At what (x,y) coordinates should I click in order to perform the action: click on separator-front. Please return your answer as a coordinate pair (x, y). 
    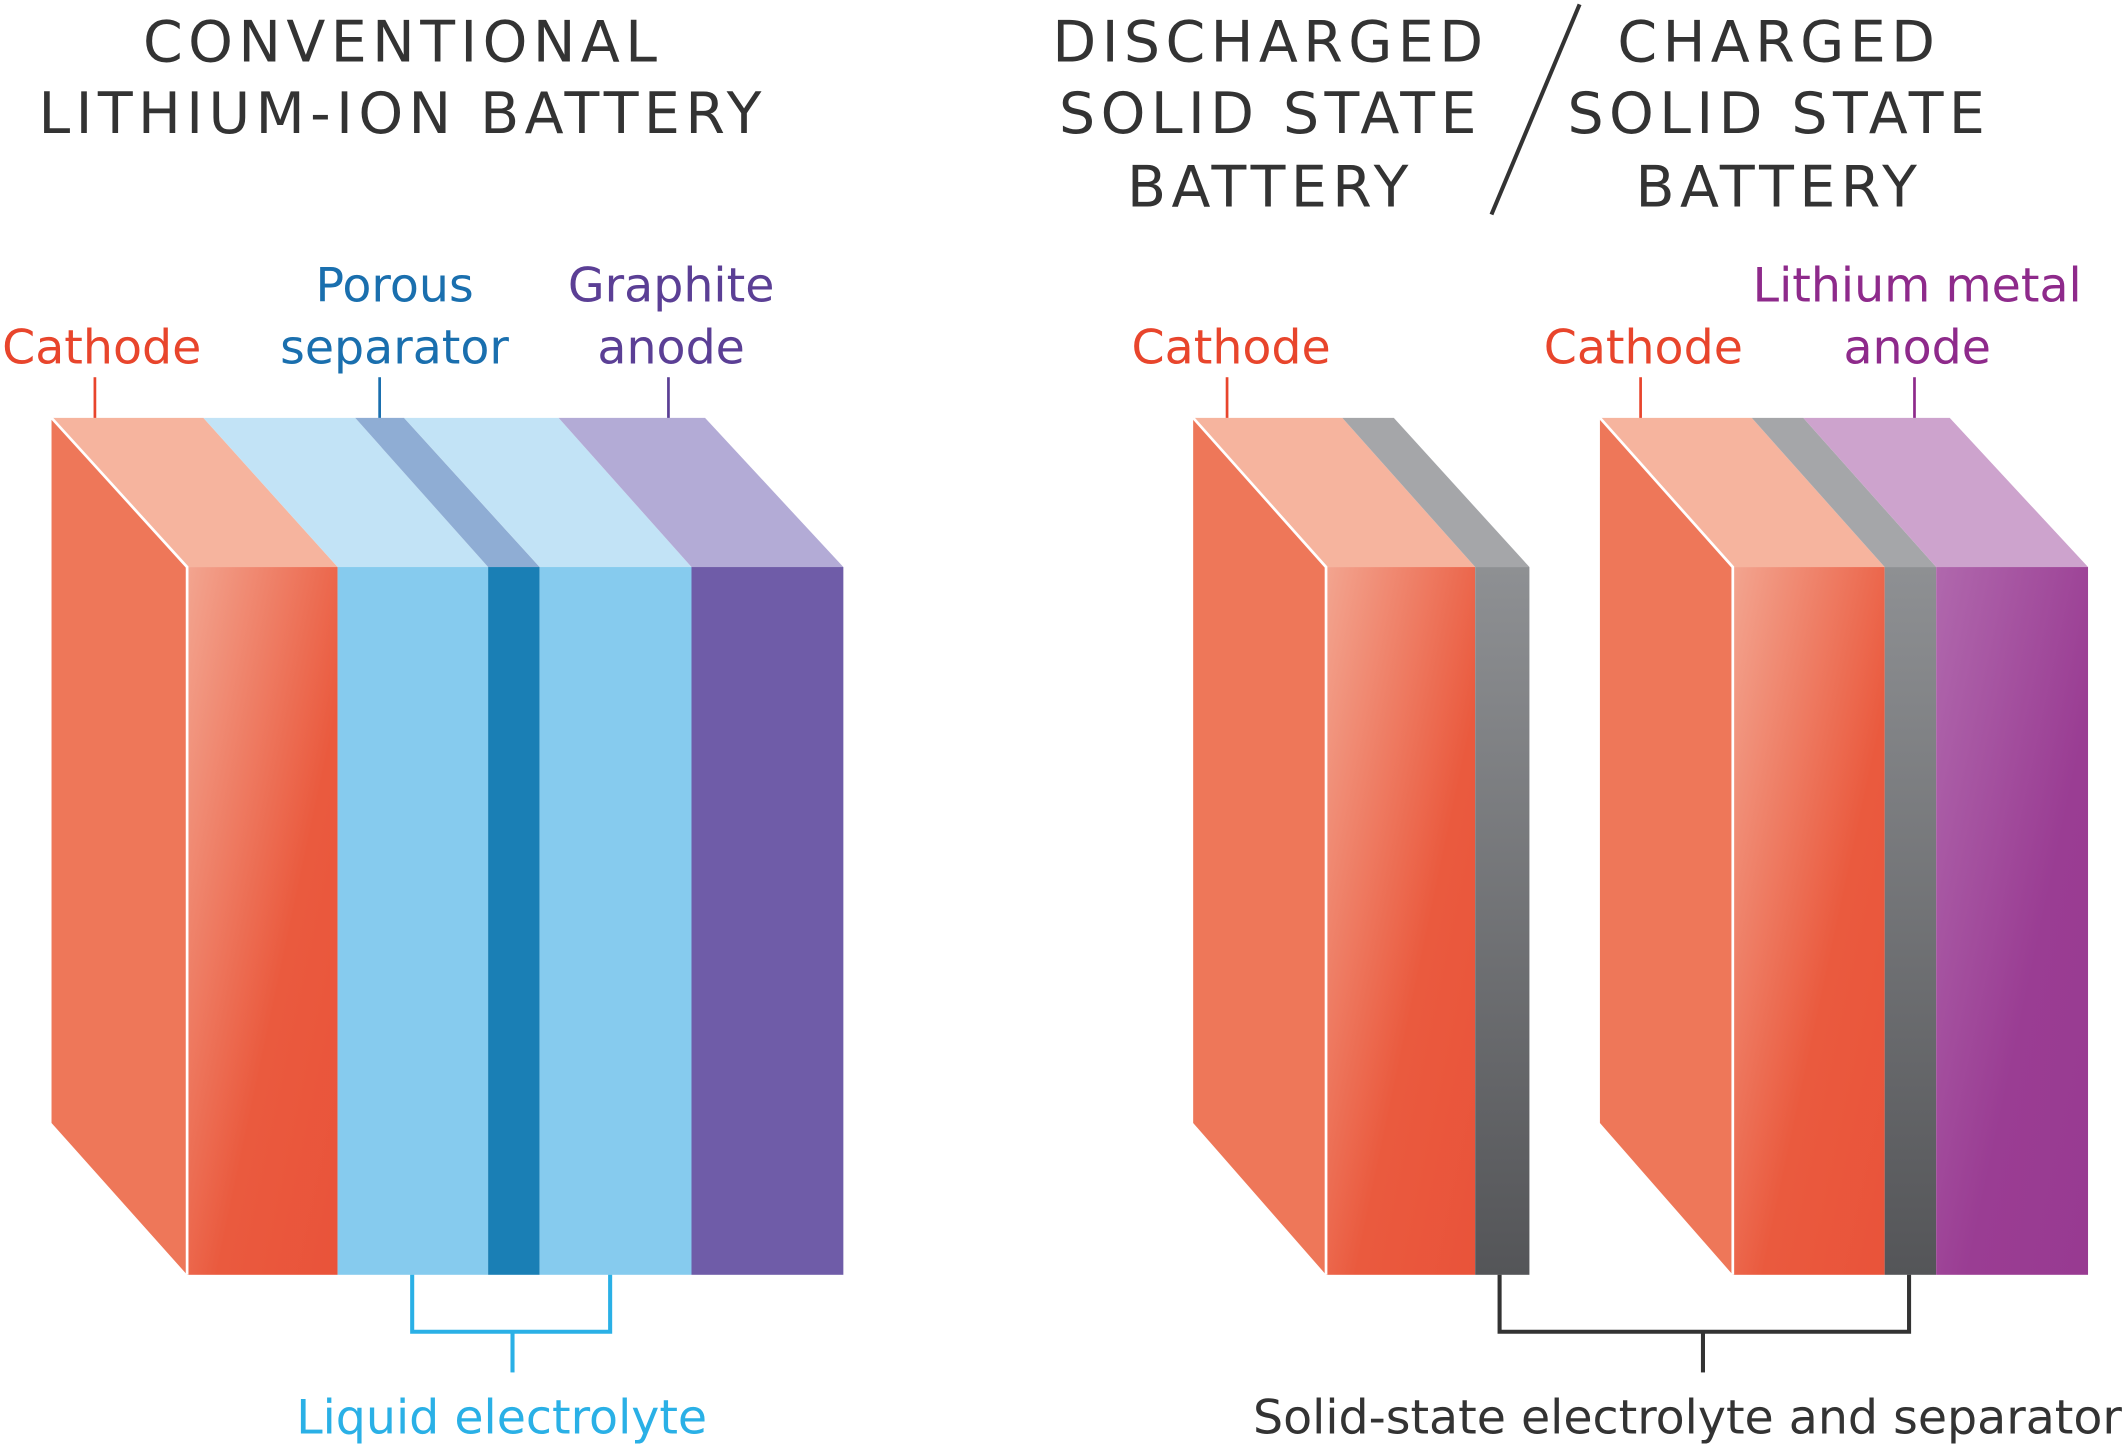
    Looking at the image, I should click on (514, 921).